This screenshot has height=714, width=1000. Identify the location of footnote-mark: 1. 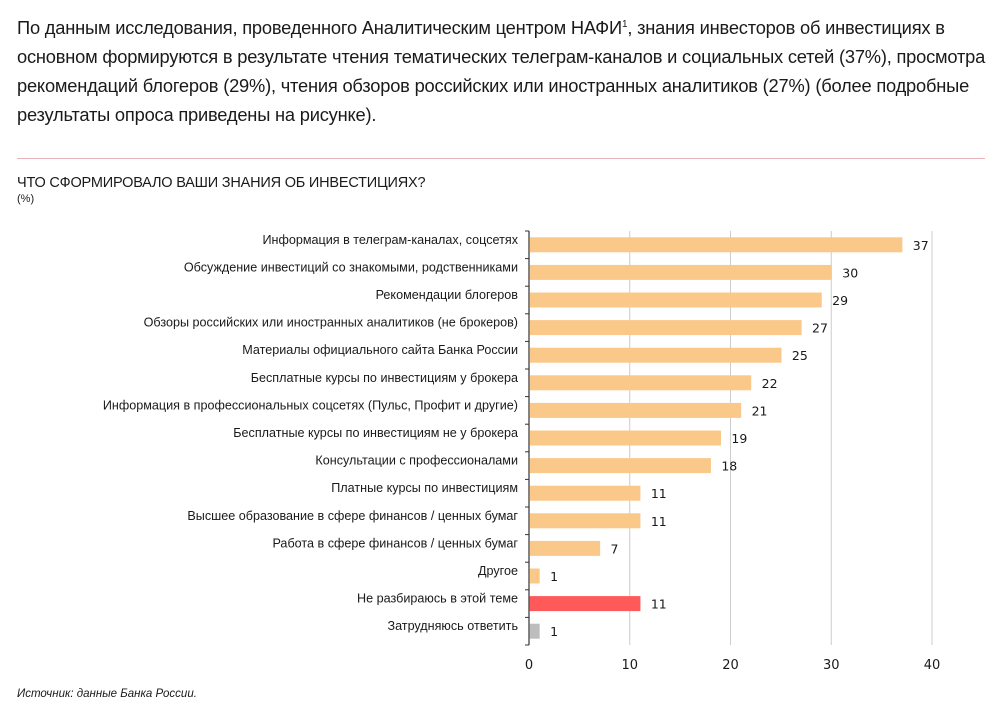
(624, 24).